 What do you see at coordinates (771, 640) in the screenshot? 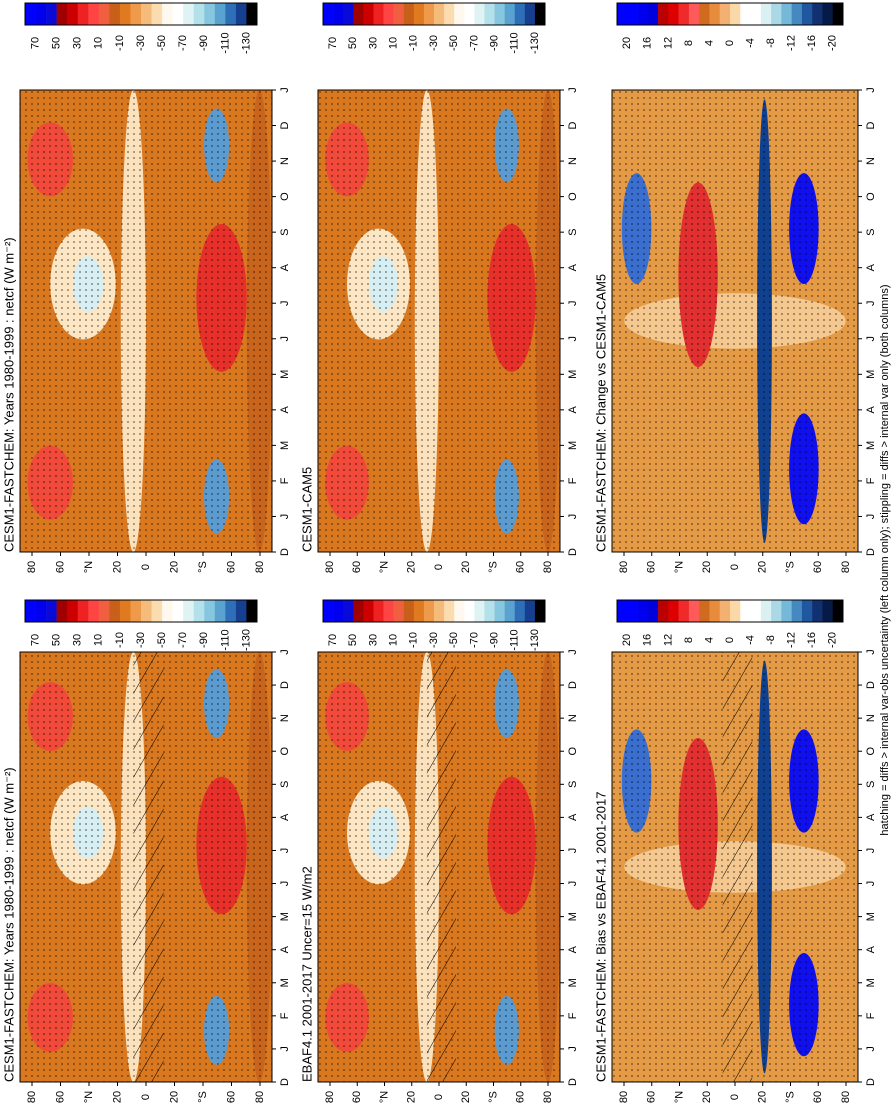
I see `colorbar-label: -8` at bounding box center [771, 640].